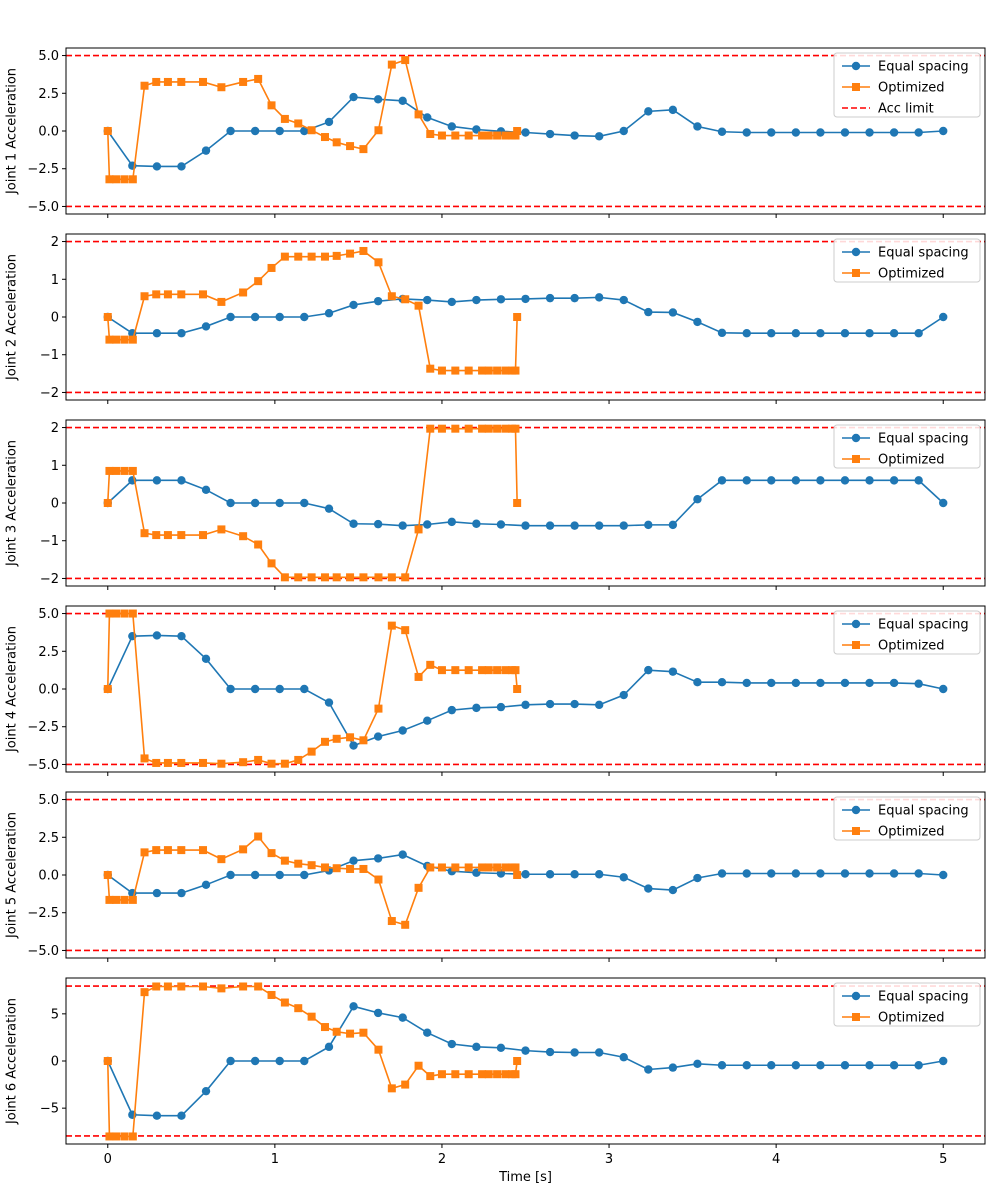 This screenshot has width=1000, height=1200. Describe the element at coordinates (43, 951) in the screenshot. I see `y-tick-label: −5.0` at that location.